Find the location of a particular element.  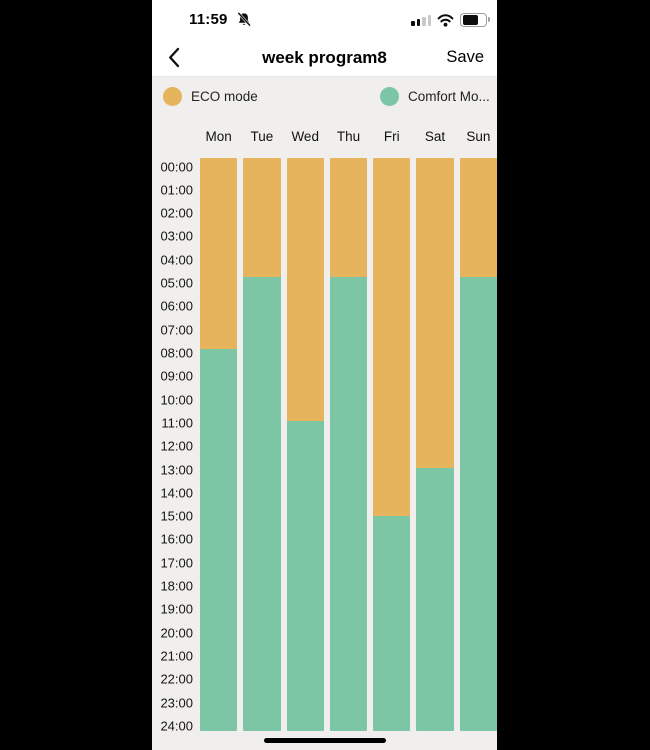

eco-segment-sat is located at coordinates (435, 313).